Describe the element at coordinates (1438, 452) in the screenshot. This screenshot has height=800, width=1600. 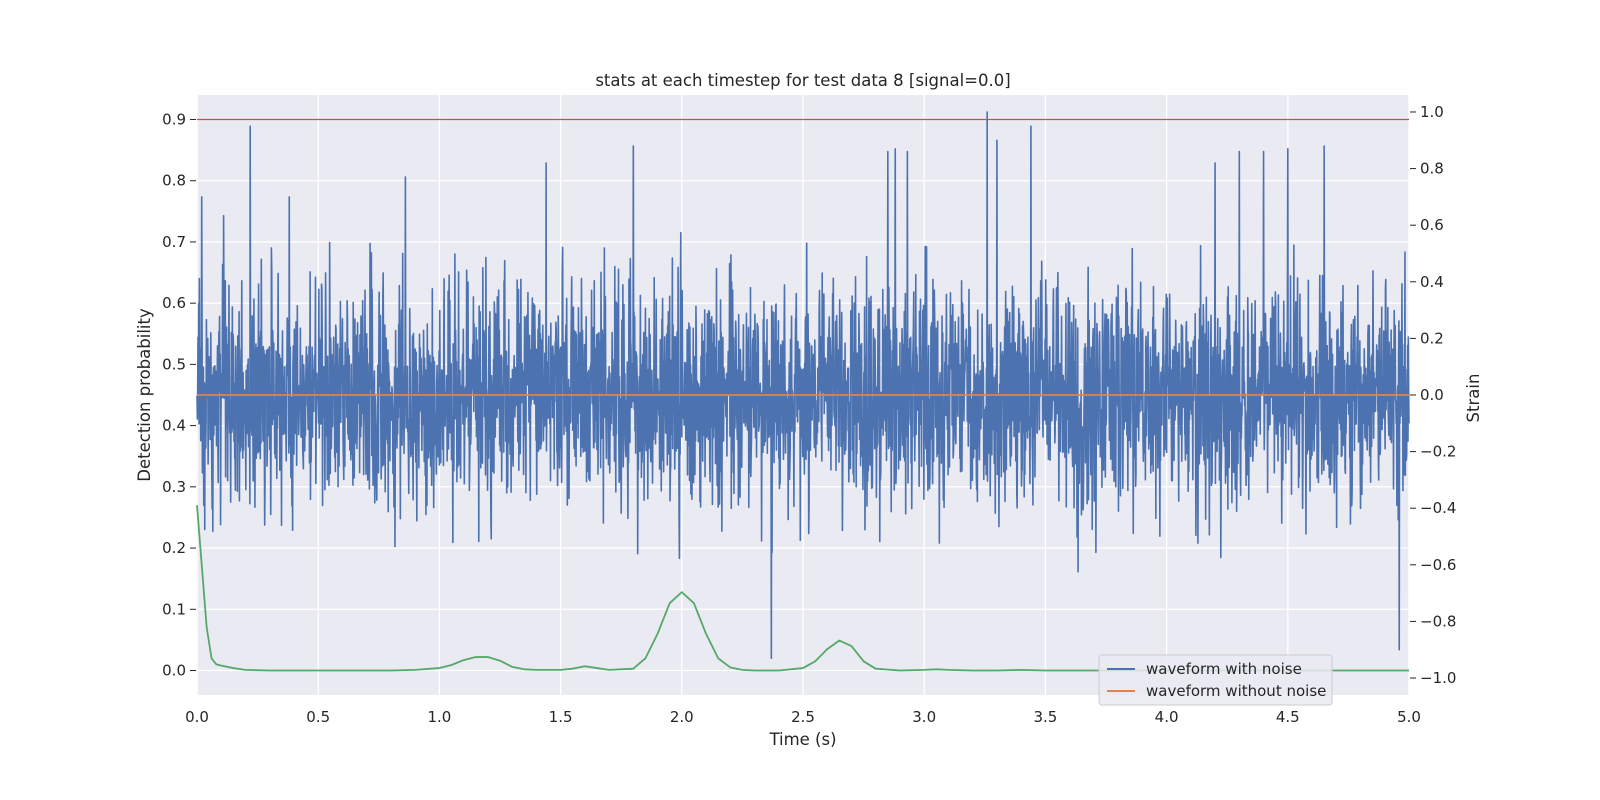
I see `y-tick-label-right: −0.2` at that location.